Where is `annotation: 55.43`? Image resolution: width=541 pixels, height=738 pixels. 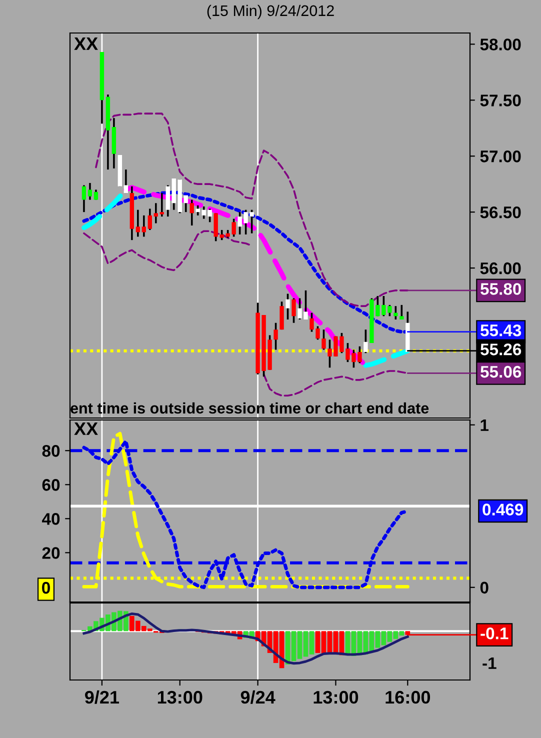
annotation: 55.43 is located at coordinates (501, 330).